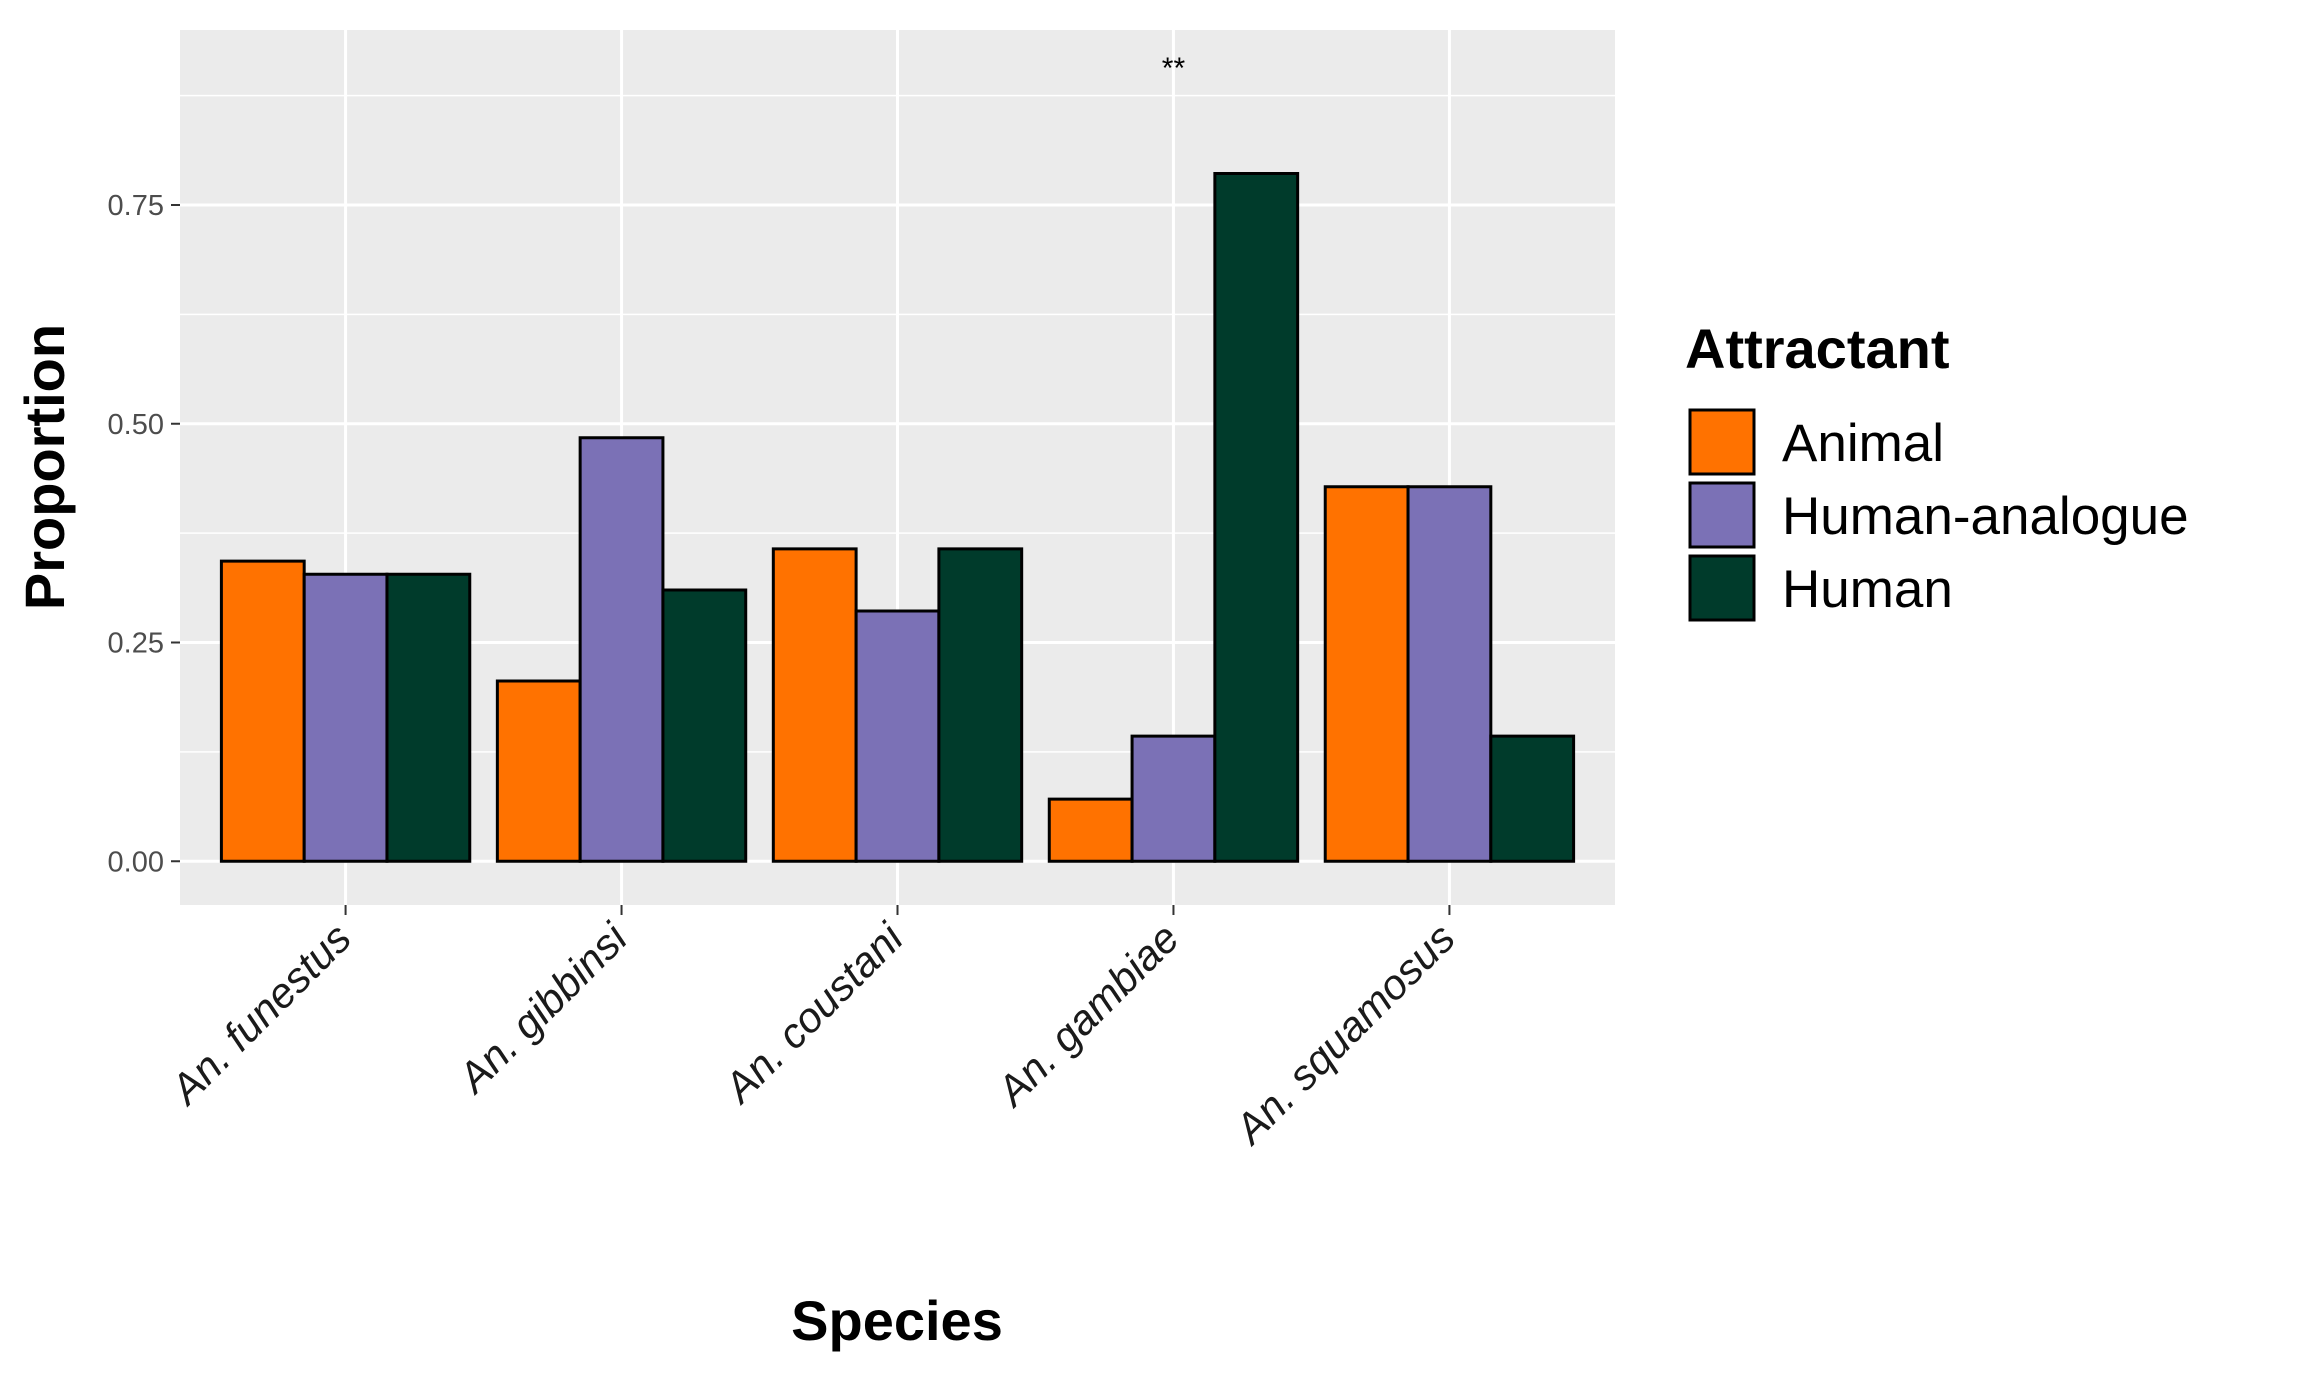 Image resolution: width=2297 pixels, height=1381 pixels. What do you see at coordinates (136, 425) in the screenshot?
I see `y-tick-label: 0.50` at bounding box center [136, 425].